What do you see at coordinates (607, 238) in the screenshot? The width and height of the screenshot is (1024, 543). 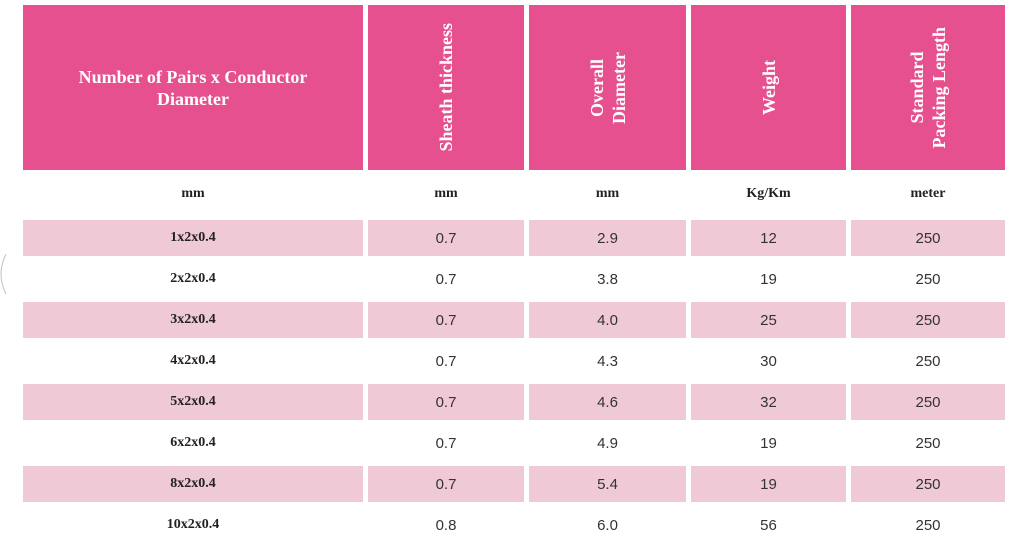 I see `table-cell: 2.9` at bounding box center [607, 238].